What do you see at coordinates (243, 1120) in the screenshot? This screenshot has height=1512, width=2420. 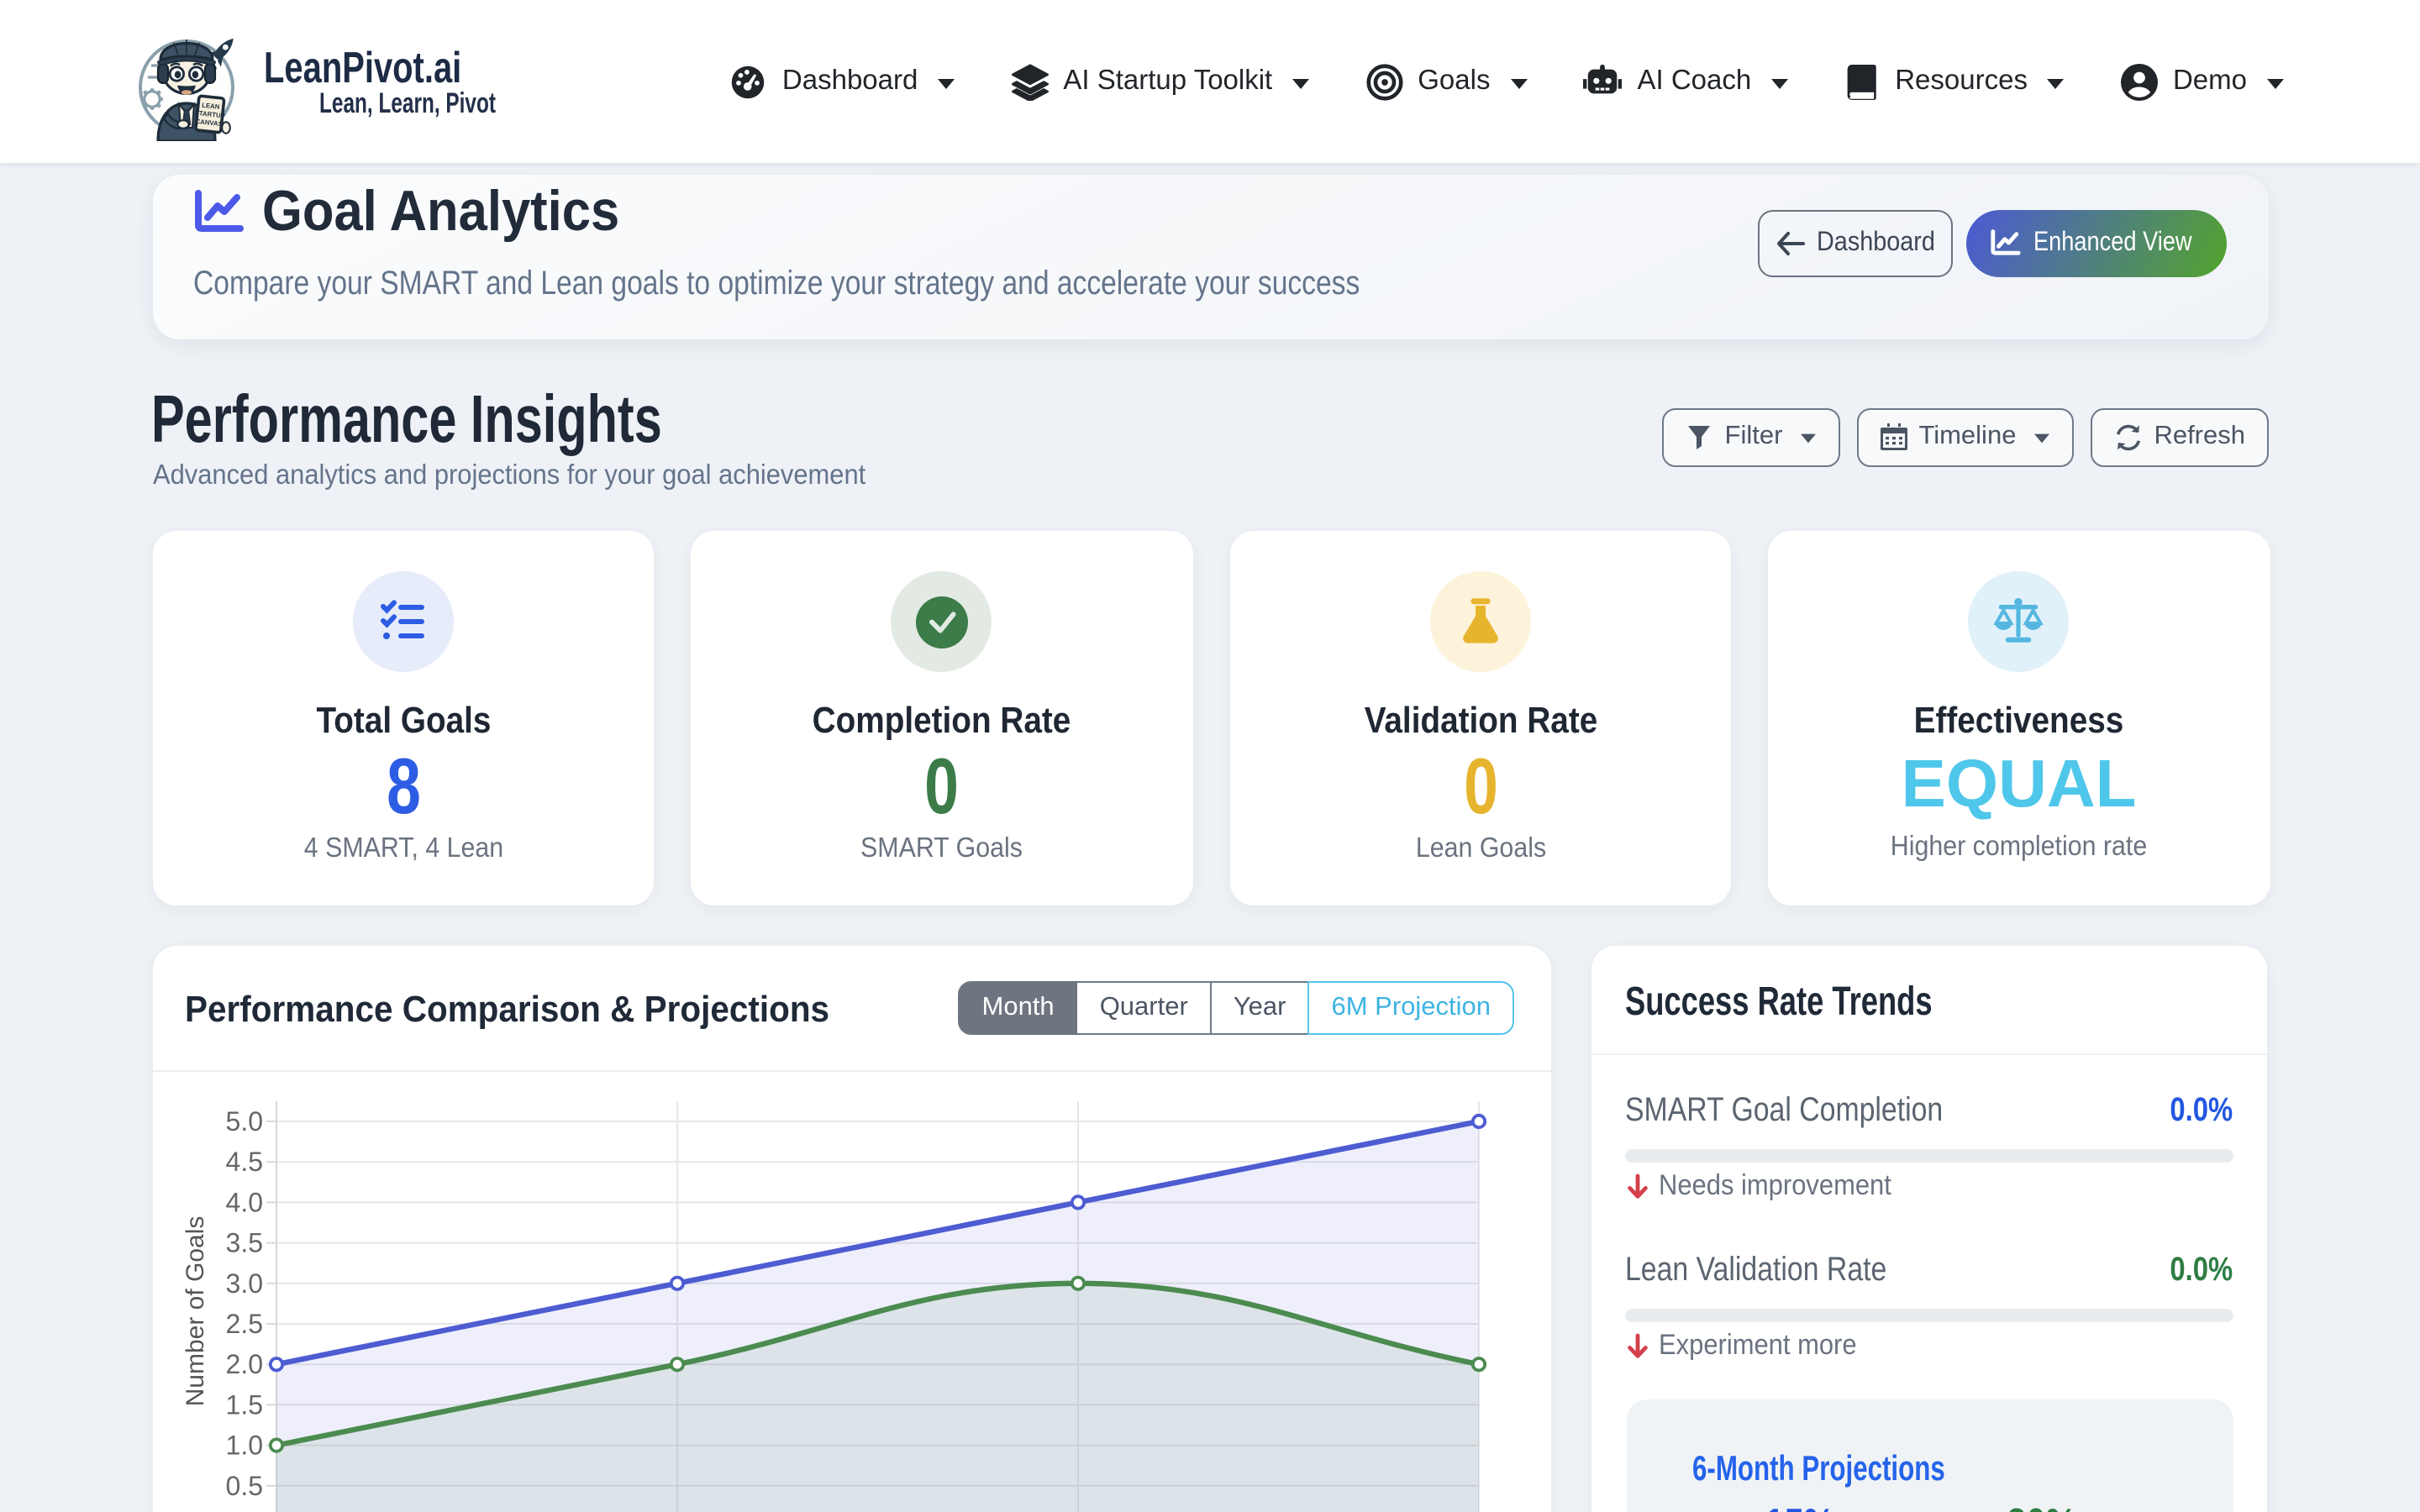 I see `svg-text: 5.0` at bounding box center [243, 1120].